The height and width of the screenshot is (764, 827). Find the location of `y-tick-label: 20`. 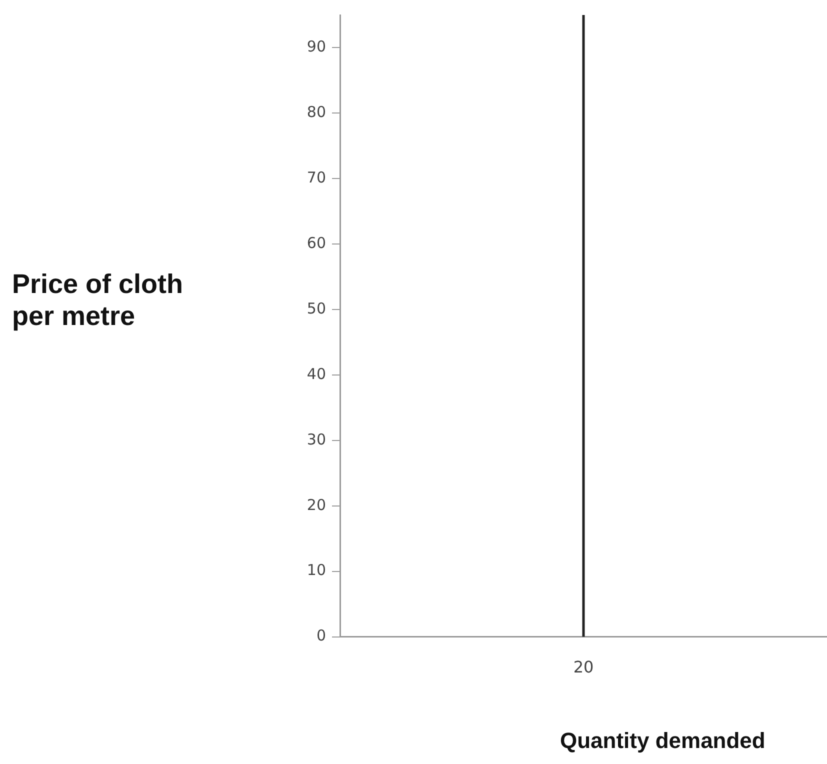

y-tick-label: 20 is located at coordinates (316, 505).